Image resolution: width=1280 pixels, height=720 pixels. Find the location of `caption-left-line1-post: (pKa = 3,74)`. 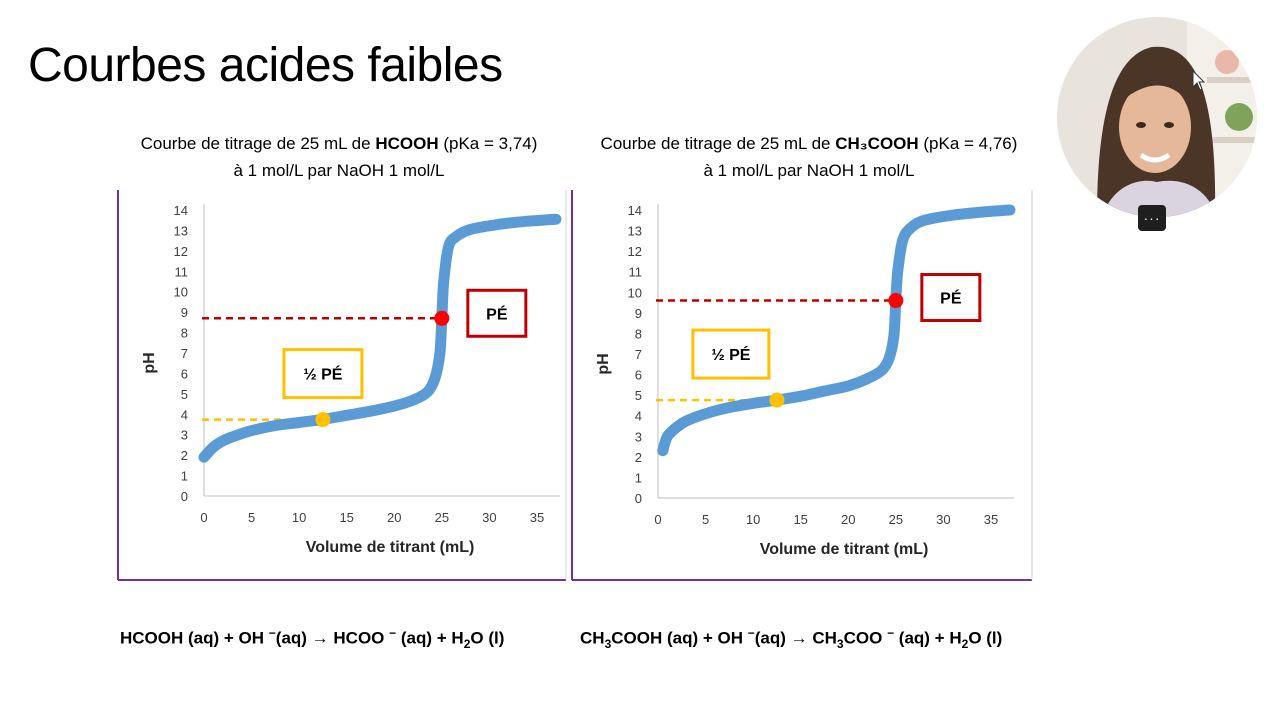

caption-left-line1-post: (pKa = 3,74) is located at coordinates (488, 143).